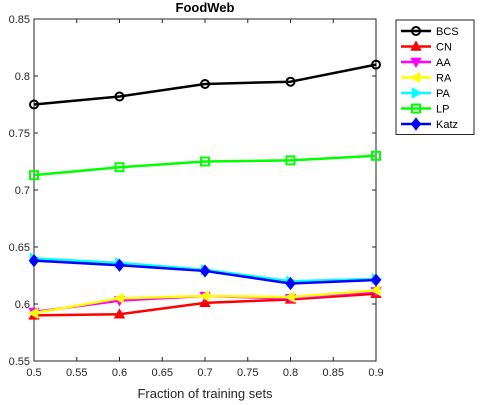  What do you see at coordinates (290, 373) in the screenshot?
I see `x-tick-label: 0.8` at bounding box center [290, 373].